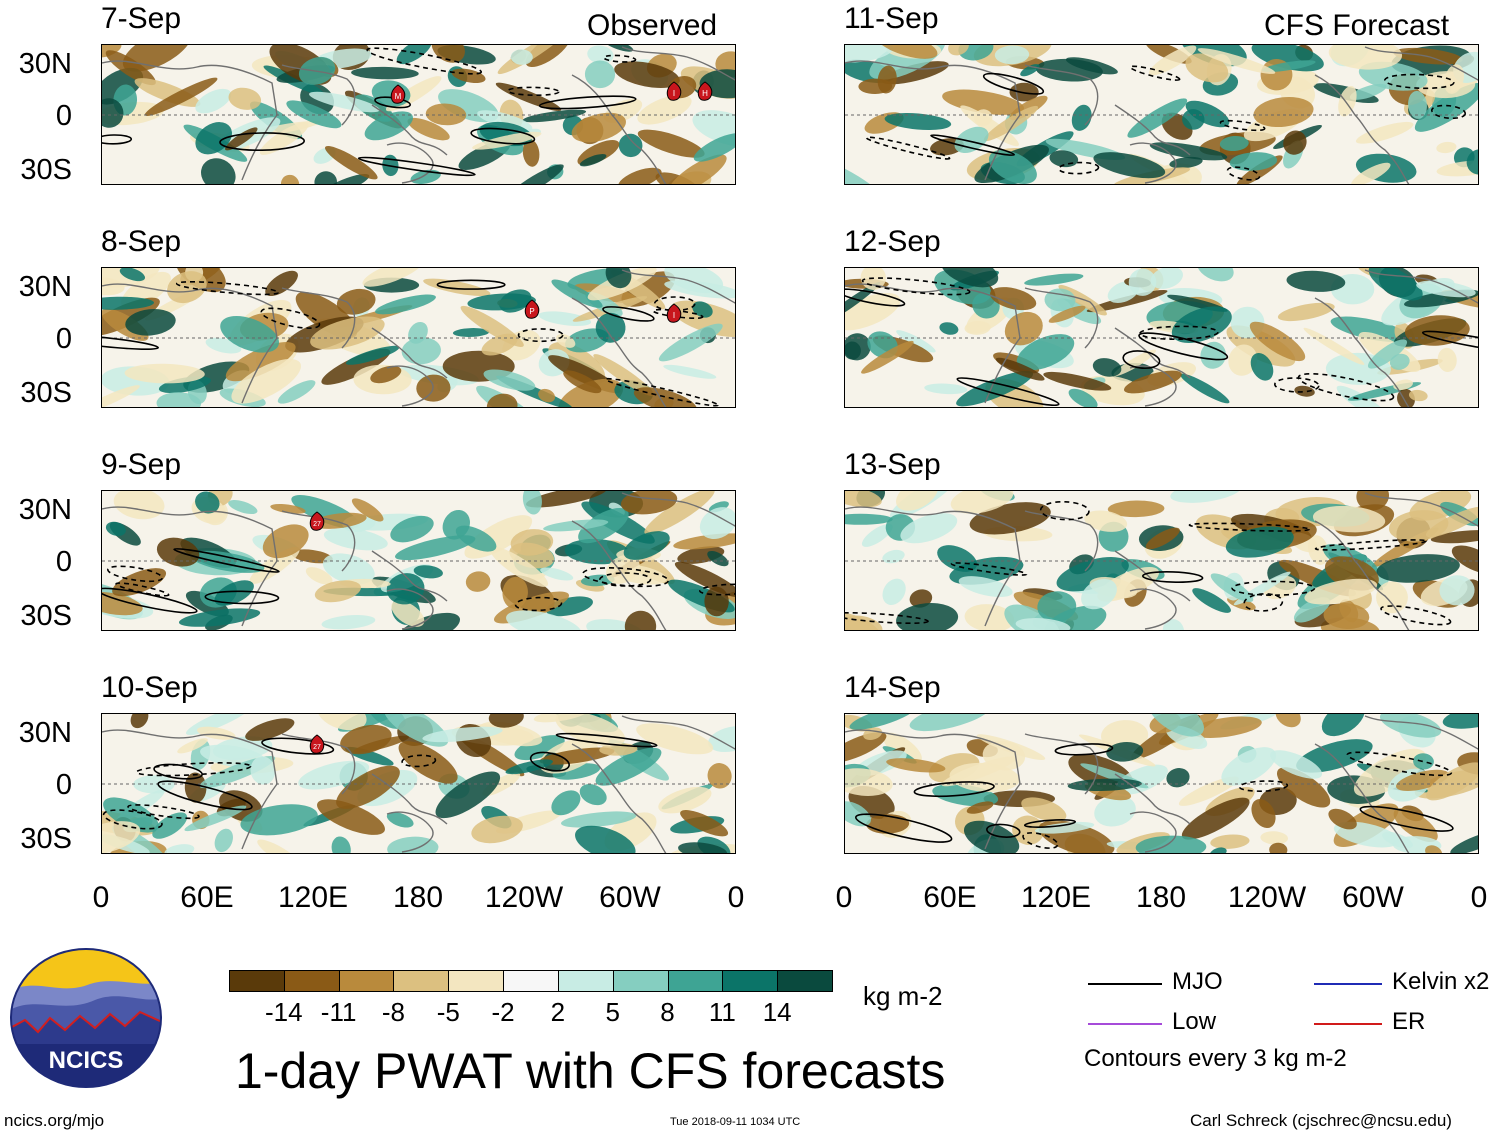 This screenshot has height=1137, width=1510. I want to click on legend-label: Kelvin x2, so click(1441, 981).